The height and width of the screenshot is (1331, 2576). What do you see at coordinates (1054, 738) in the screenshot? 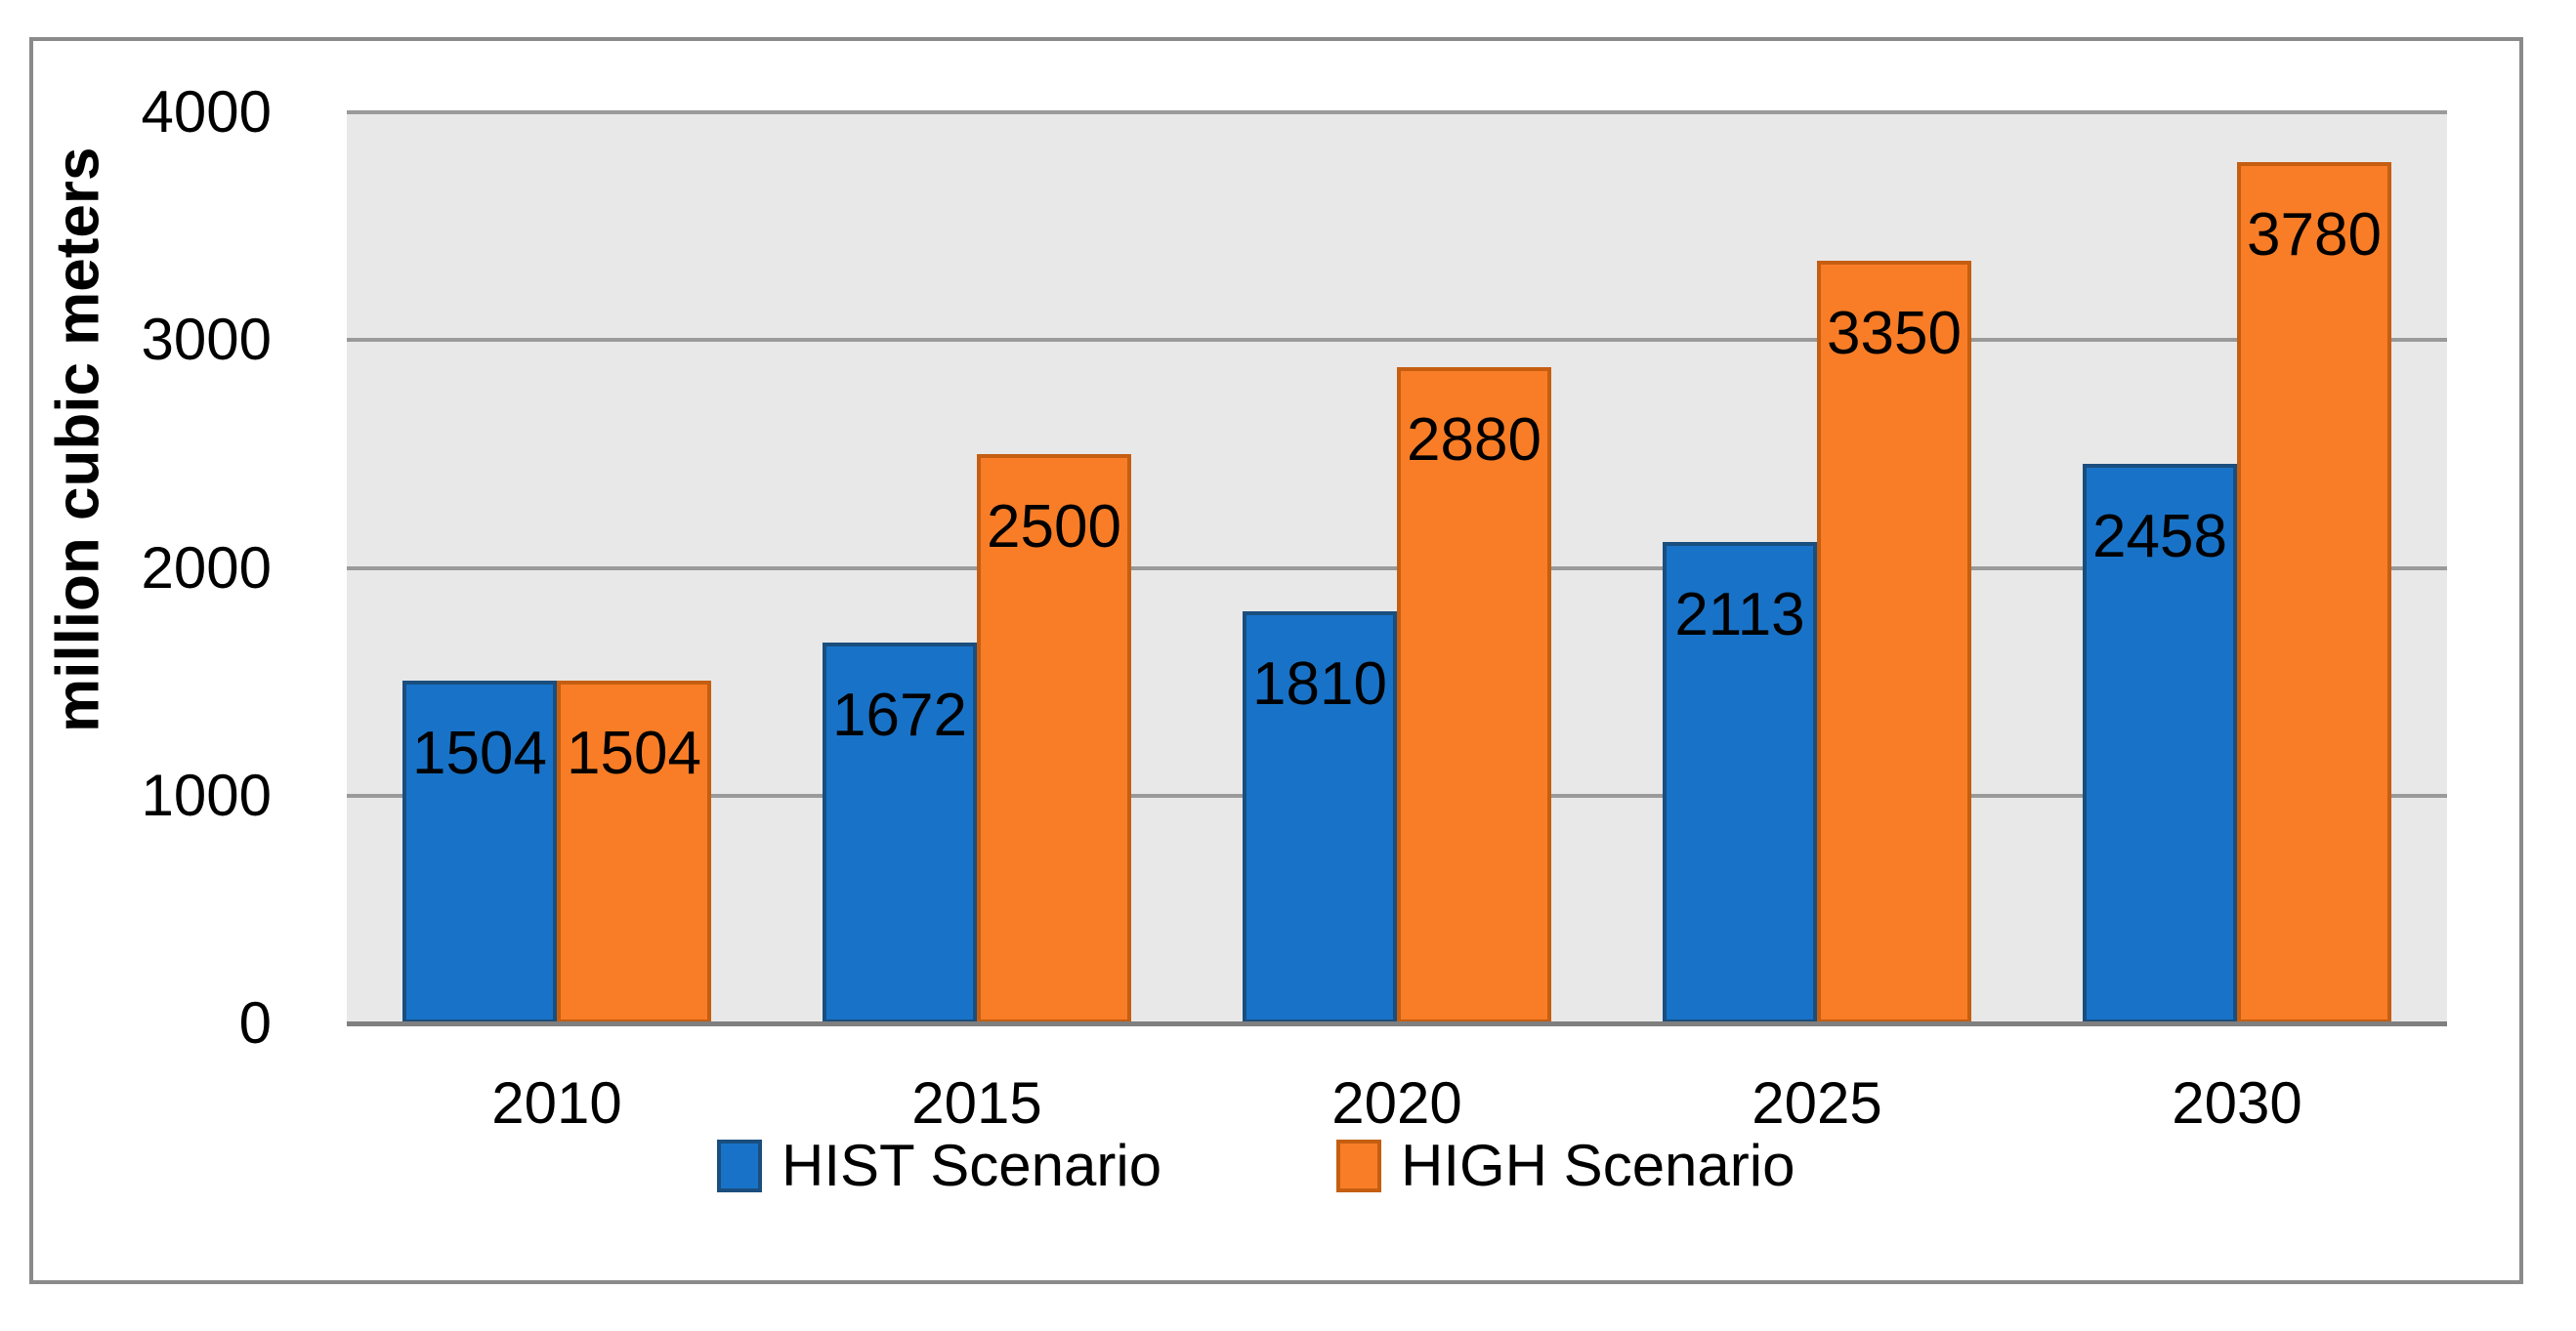
I see `bar-high-2015` at bounding box center [1054, 738].